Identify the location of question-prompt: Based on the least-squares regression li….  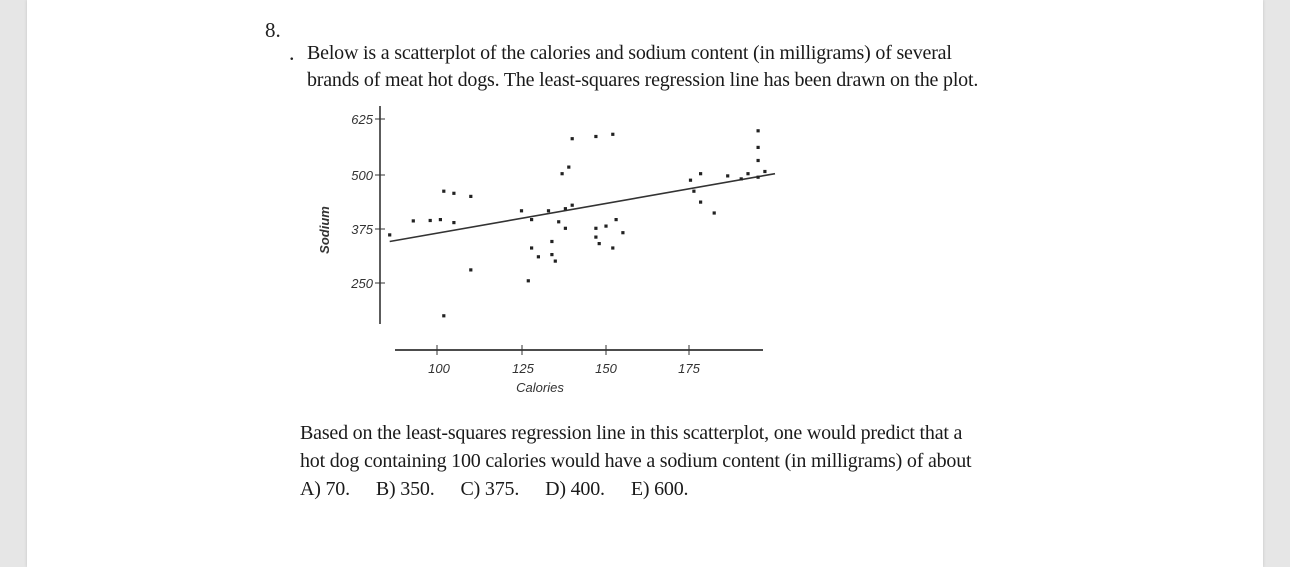
(636, 461).